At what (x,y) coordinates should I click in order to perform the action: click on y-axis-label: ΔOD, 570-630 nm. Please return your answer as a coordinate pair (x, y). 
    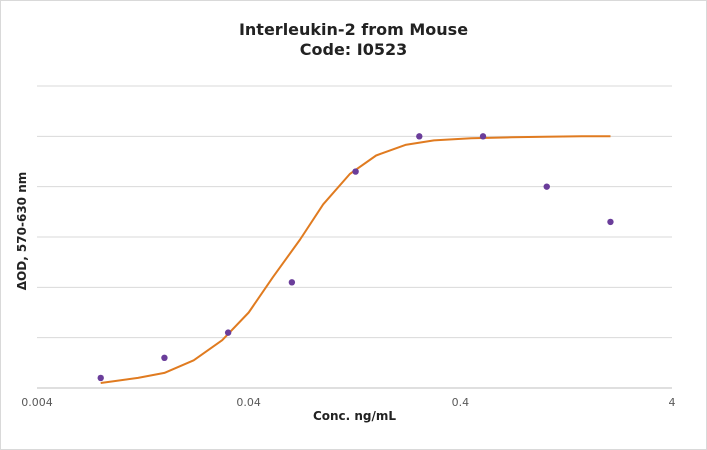
    Looking at the image, I should click on (22, 231).